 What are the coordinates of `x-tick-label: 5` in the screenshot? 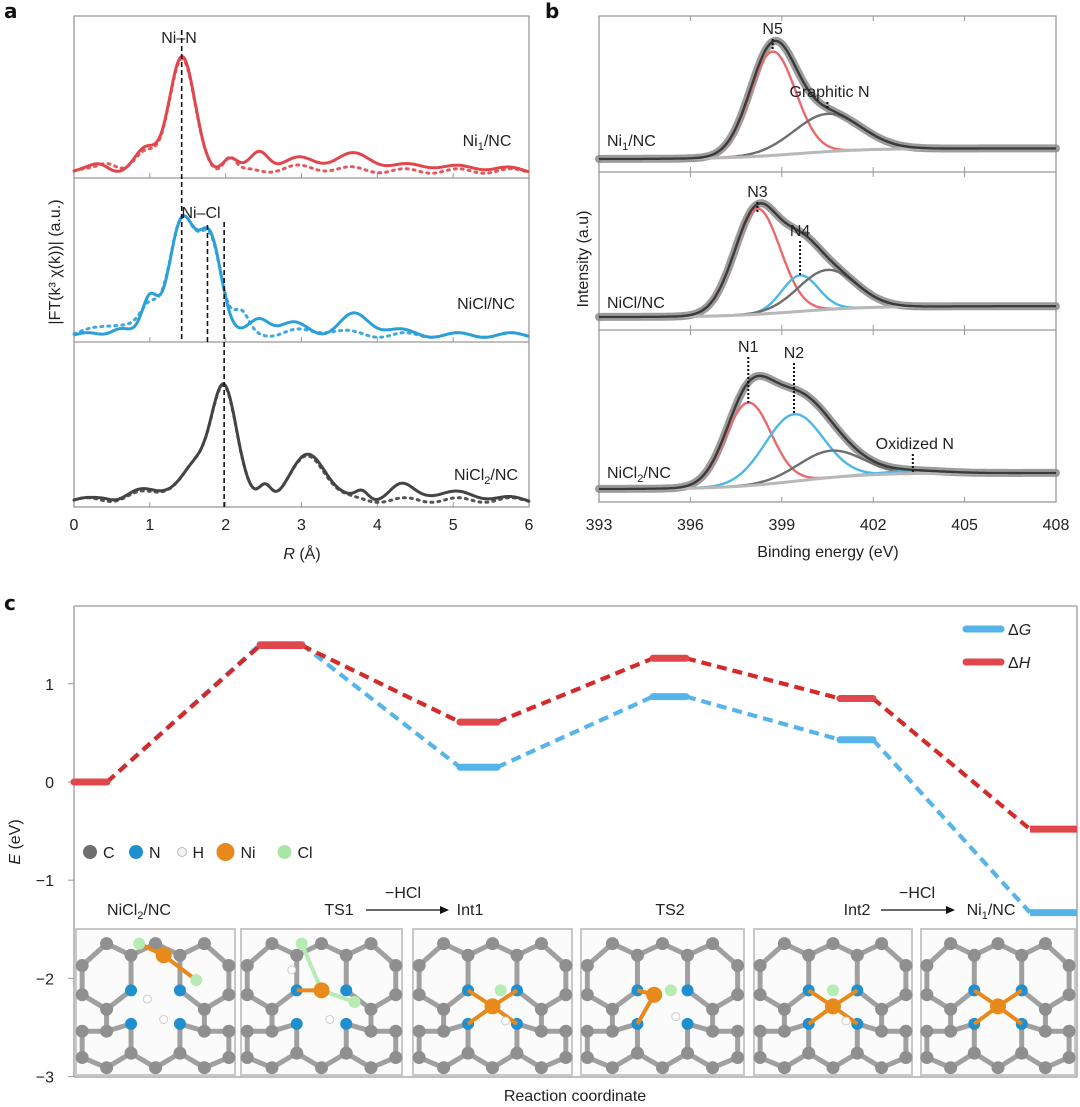 It's located at (453, 525).